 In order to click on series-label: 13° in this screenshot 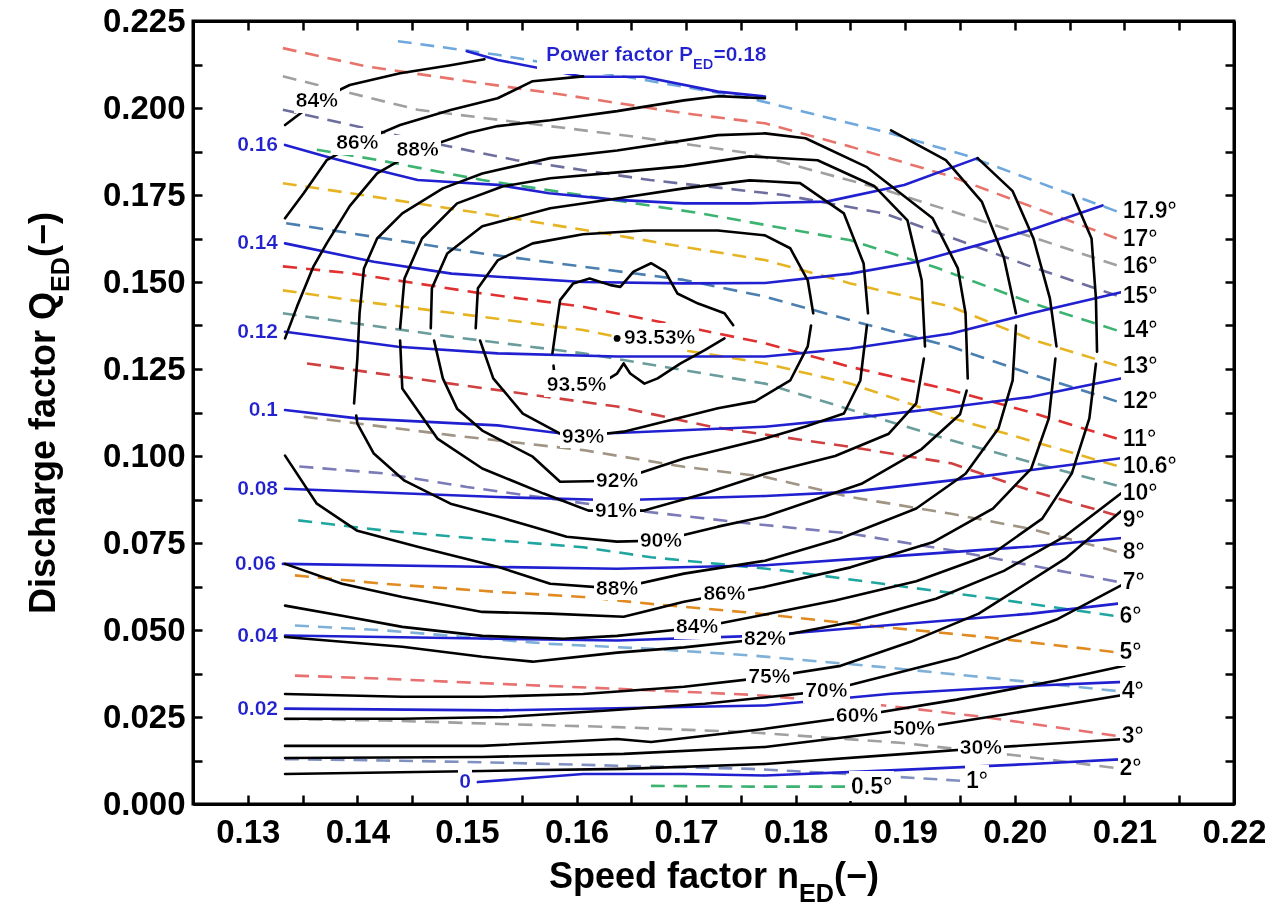, I will do `click(1140, 364)`.